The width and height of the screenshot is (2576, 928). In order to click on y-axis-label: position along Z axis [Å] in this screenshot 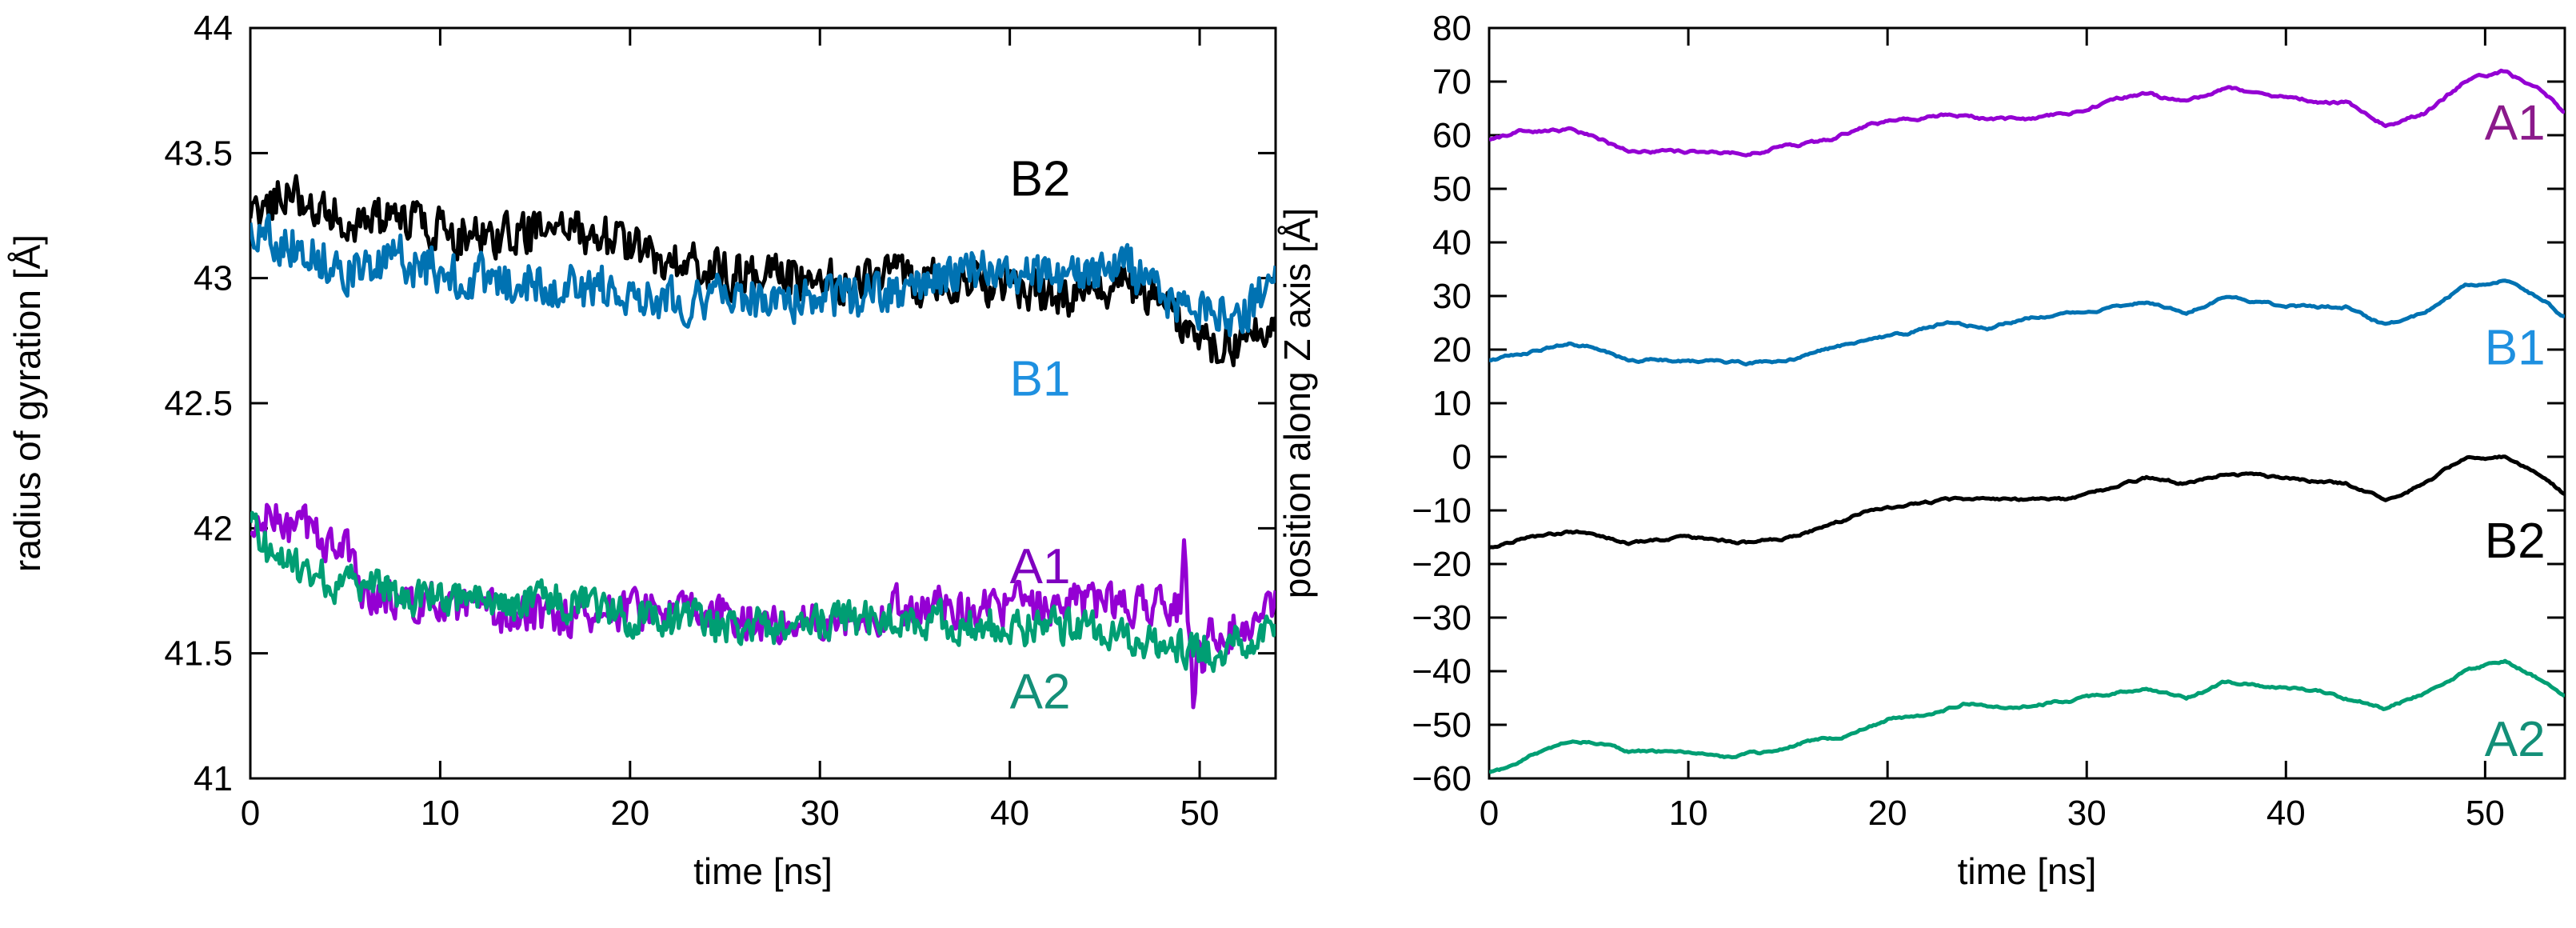, I will do `click(1297, 403)`.